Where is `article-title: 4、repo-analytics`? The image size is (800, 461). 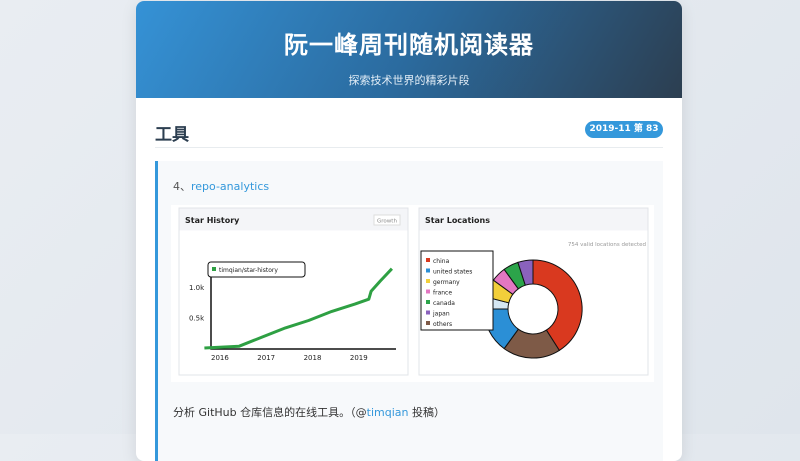
article-title: 4、repo-analytics is located at coordinates (221, 186).